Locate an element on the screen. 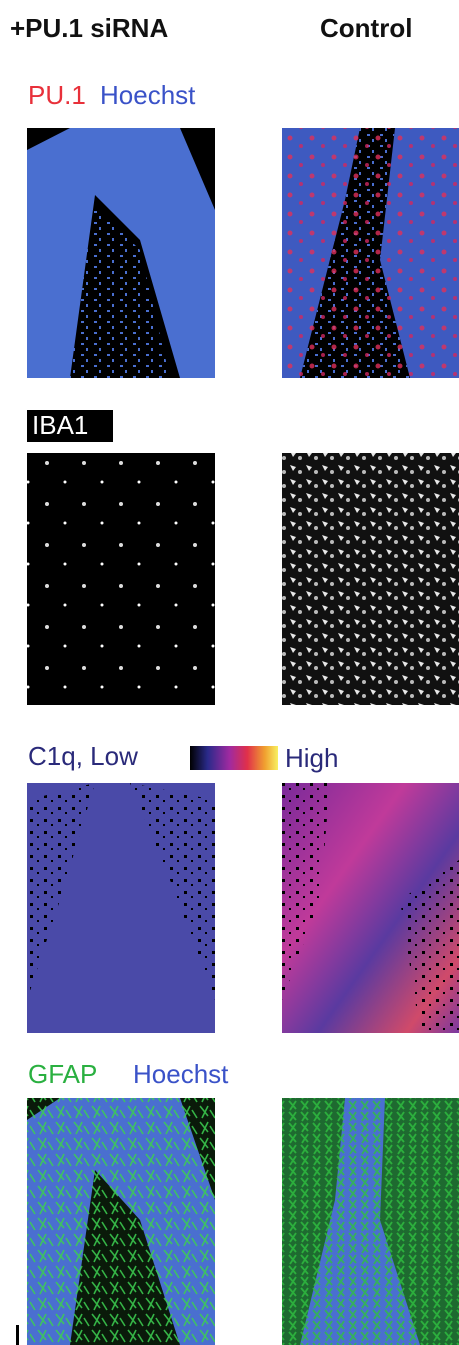  column-header: +PU.1 siRNA is located at coordinates (89, 28).